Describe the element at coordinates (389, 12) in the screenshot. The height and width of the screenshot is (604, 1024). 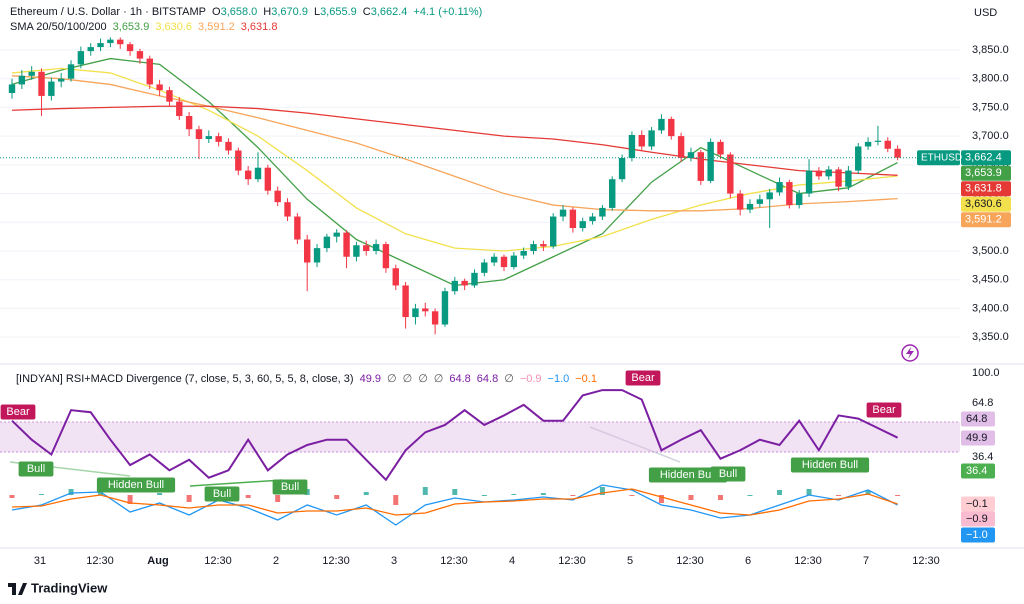
I see `quote-value: 3,662.4` at that location.